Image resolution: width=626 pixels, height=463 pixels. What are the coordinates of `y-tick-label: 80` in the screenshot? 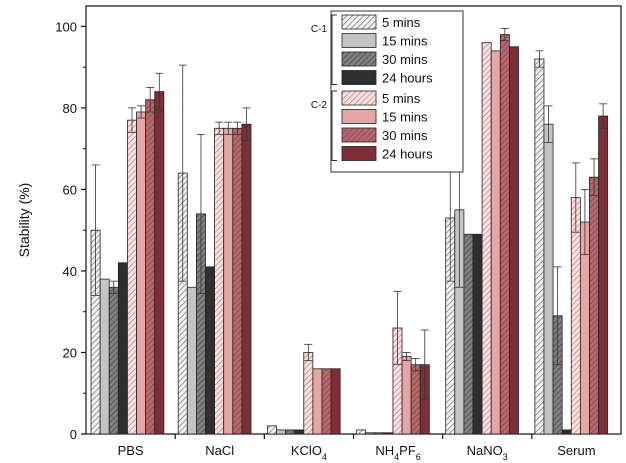 It's located at (70, 108).